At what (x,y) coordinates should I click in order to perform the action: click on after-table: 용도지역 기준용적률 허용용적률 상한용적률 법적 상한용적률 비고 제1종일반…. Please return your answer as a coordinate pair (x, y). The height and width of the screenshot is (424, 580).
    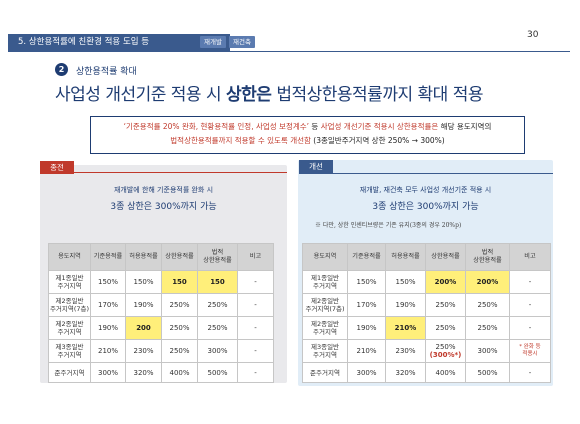
    Looking at the image, I should click on (426, 313).